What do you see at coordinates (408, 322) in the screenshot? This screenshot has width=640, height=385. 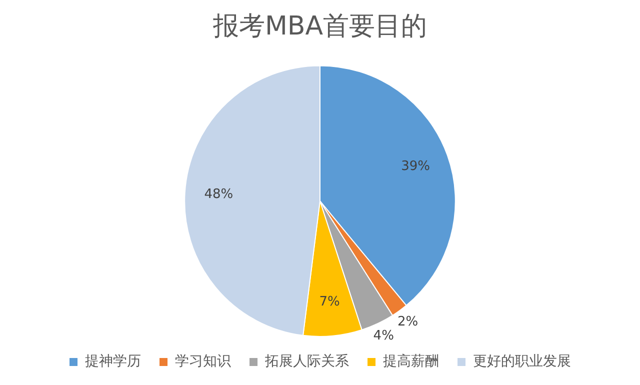 I see `data-label: 2%` at bounding box center [408, 322].